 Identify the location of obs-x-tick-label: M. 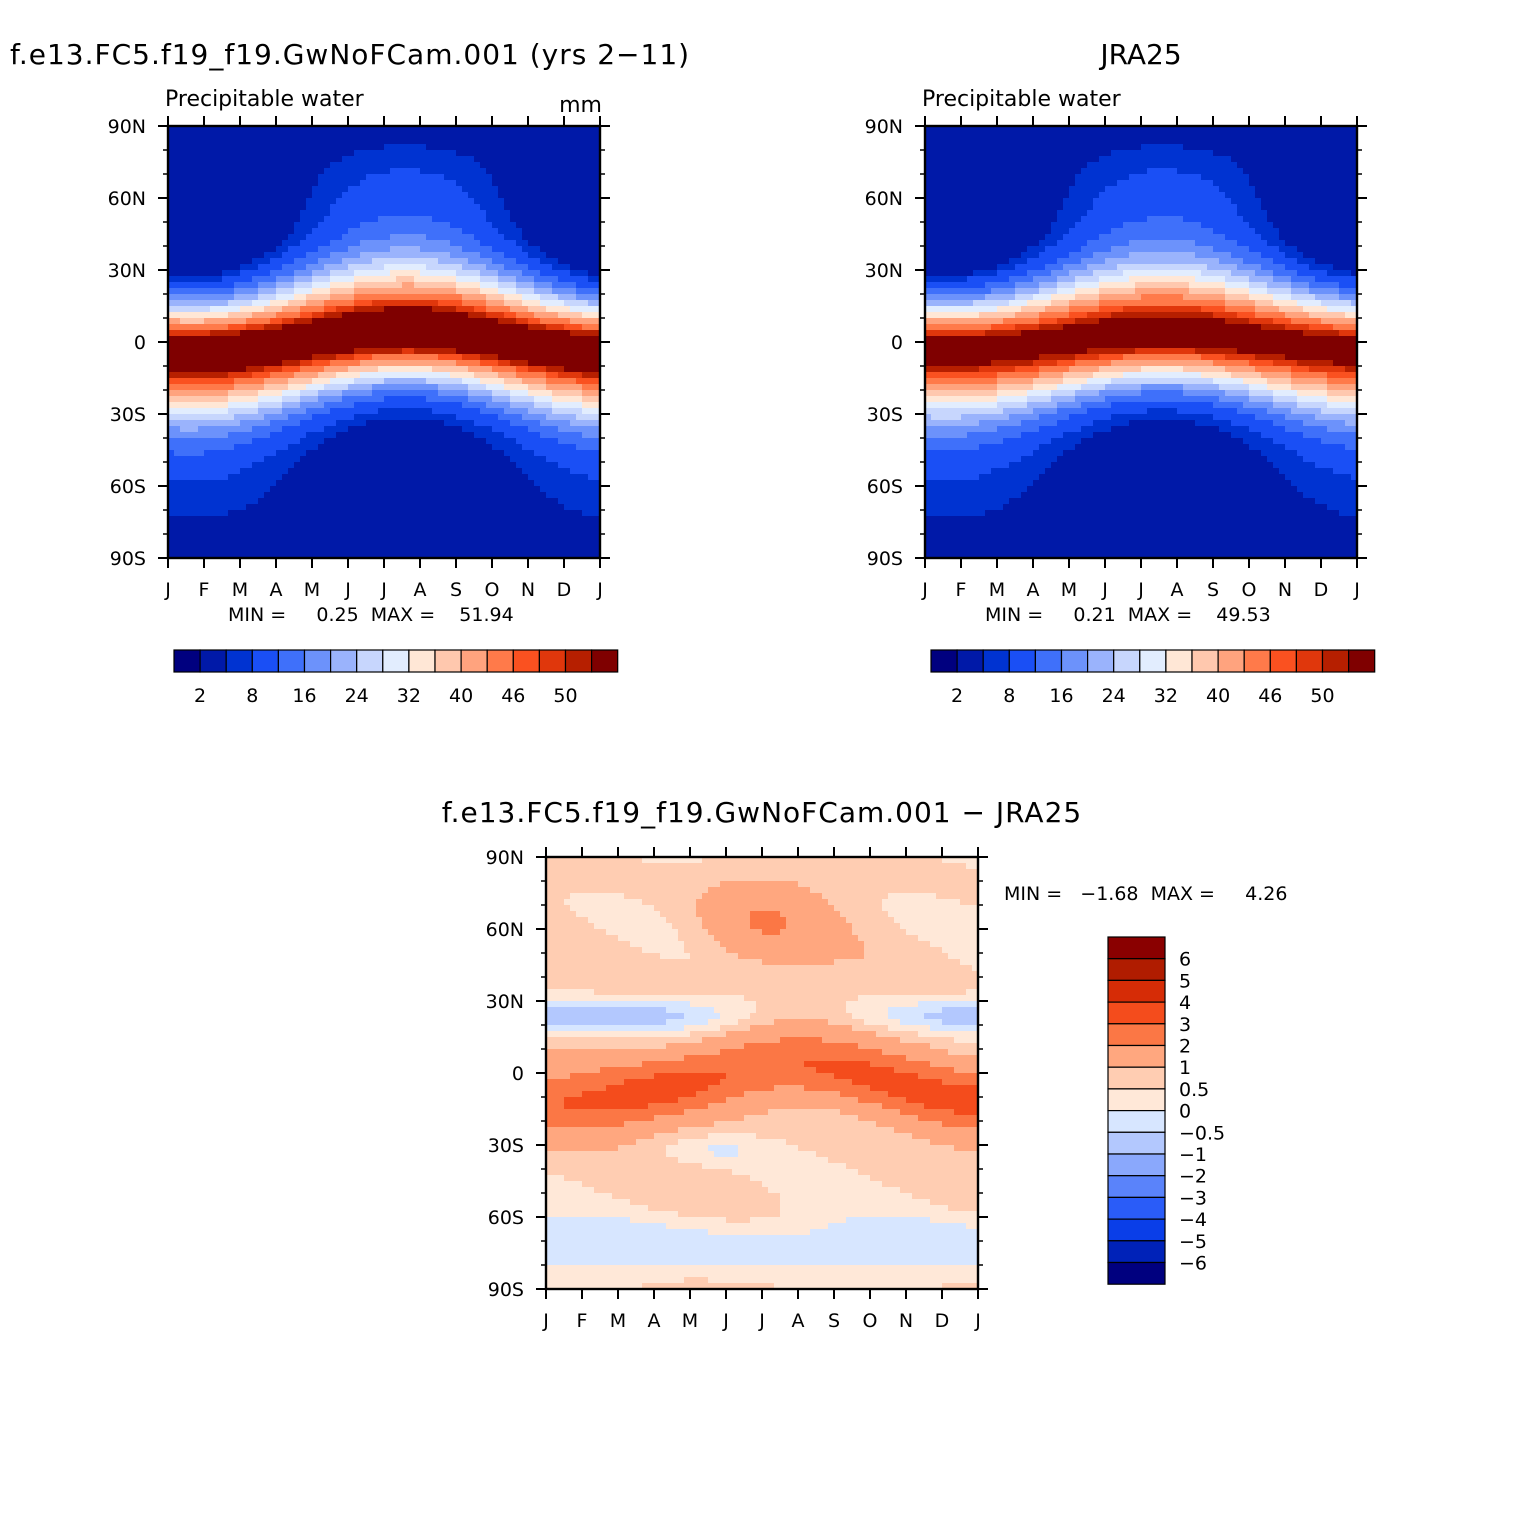
(1069, 590).